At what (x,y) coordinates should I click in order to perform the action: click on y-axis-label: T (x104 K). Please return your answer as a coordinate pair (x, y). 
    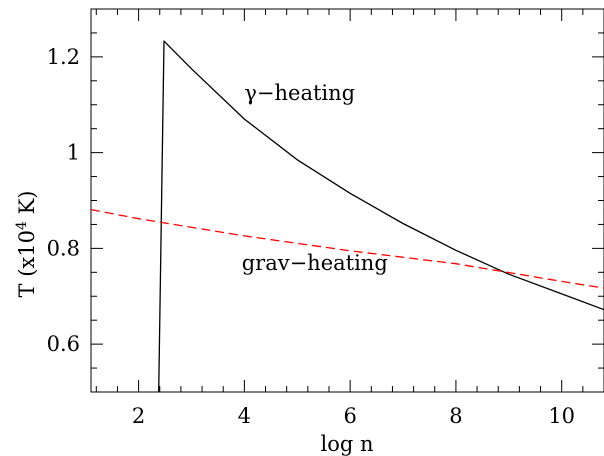
    Looking at the image, I should click on (26, 244).